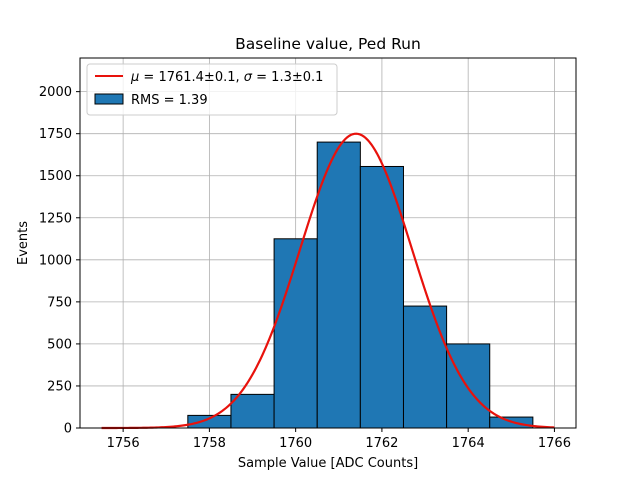  Describe the element at coordinates (287, 77) in the screenshot. I see `legend-sigma-value: = 1.3±0.1` at that location.